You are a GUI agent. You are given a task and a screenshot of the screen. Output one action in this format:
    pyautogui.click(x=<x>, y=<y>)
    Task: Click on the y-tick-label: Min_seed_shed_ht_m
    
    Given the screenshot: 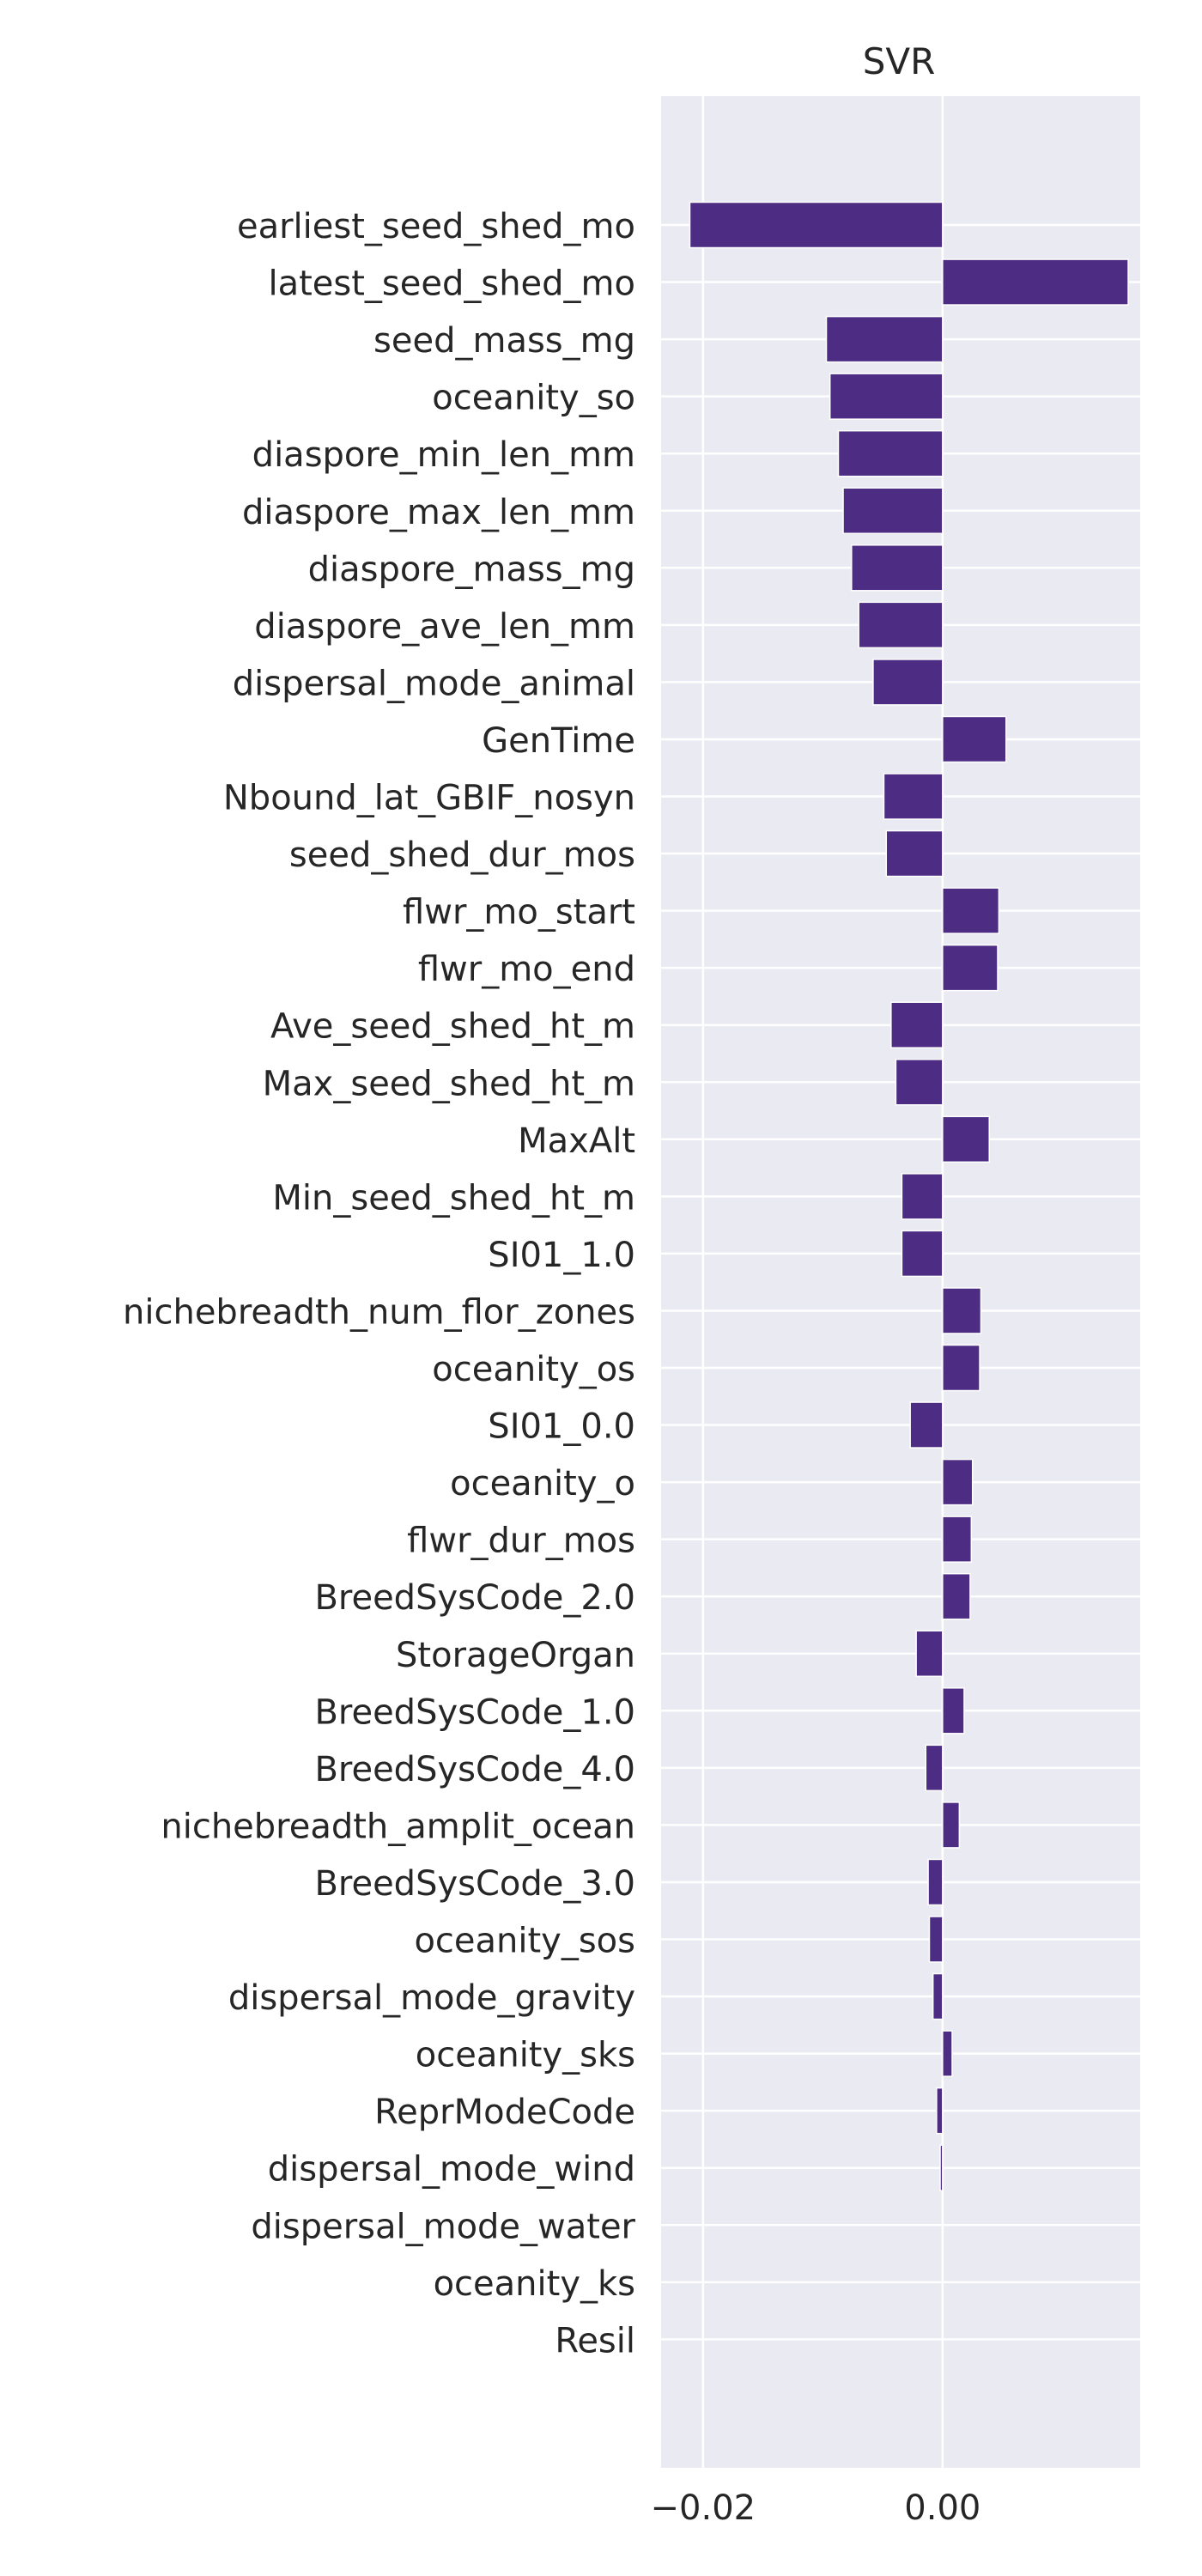 What is the action you would take?
    pyautogui.click(x=453, y=1198)
    